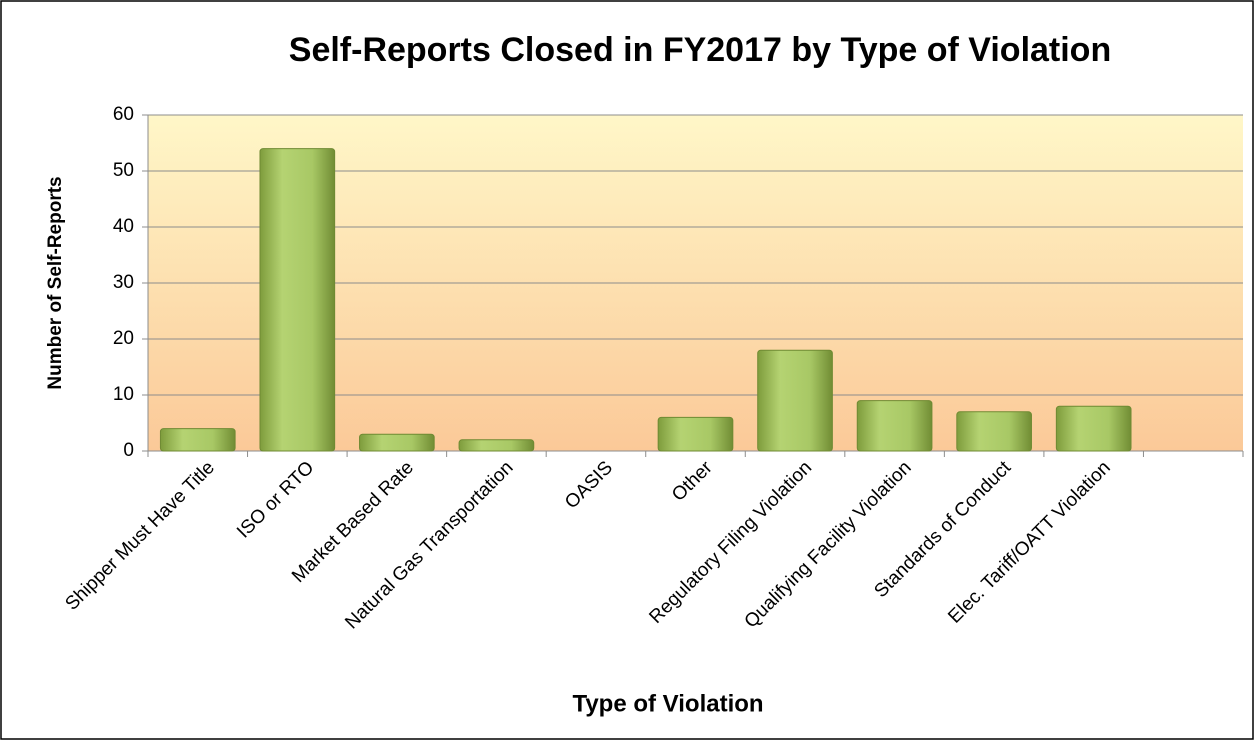  I want to click on y-axis-label: Number of Self-Reports, so click(55, 282).